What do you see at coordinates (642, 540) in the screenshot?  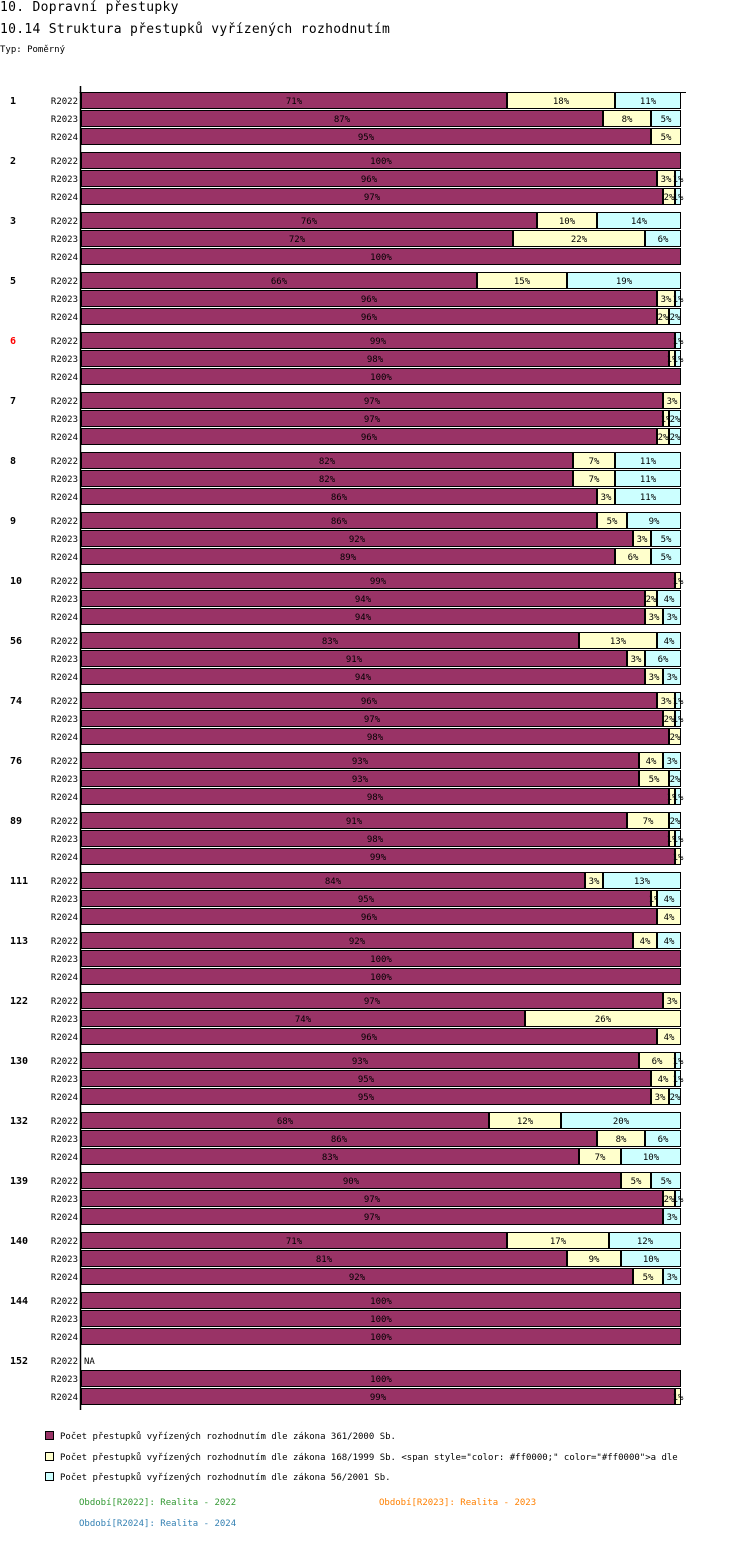 I see `data-label: 3%` at bounding box center [642, 540].